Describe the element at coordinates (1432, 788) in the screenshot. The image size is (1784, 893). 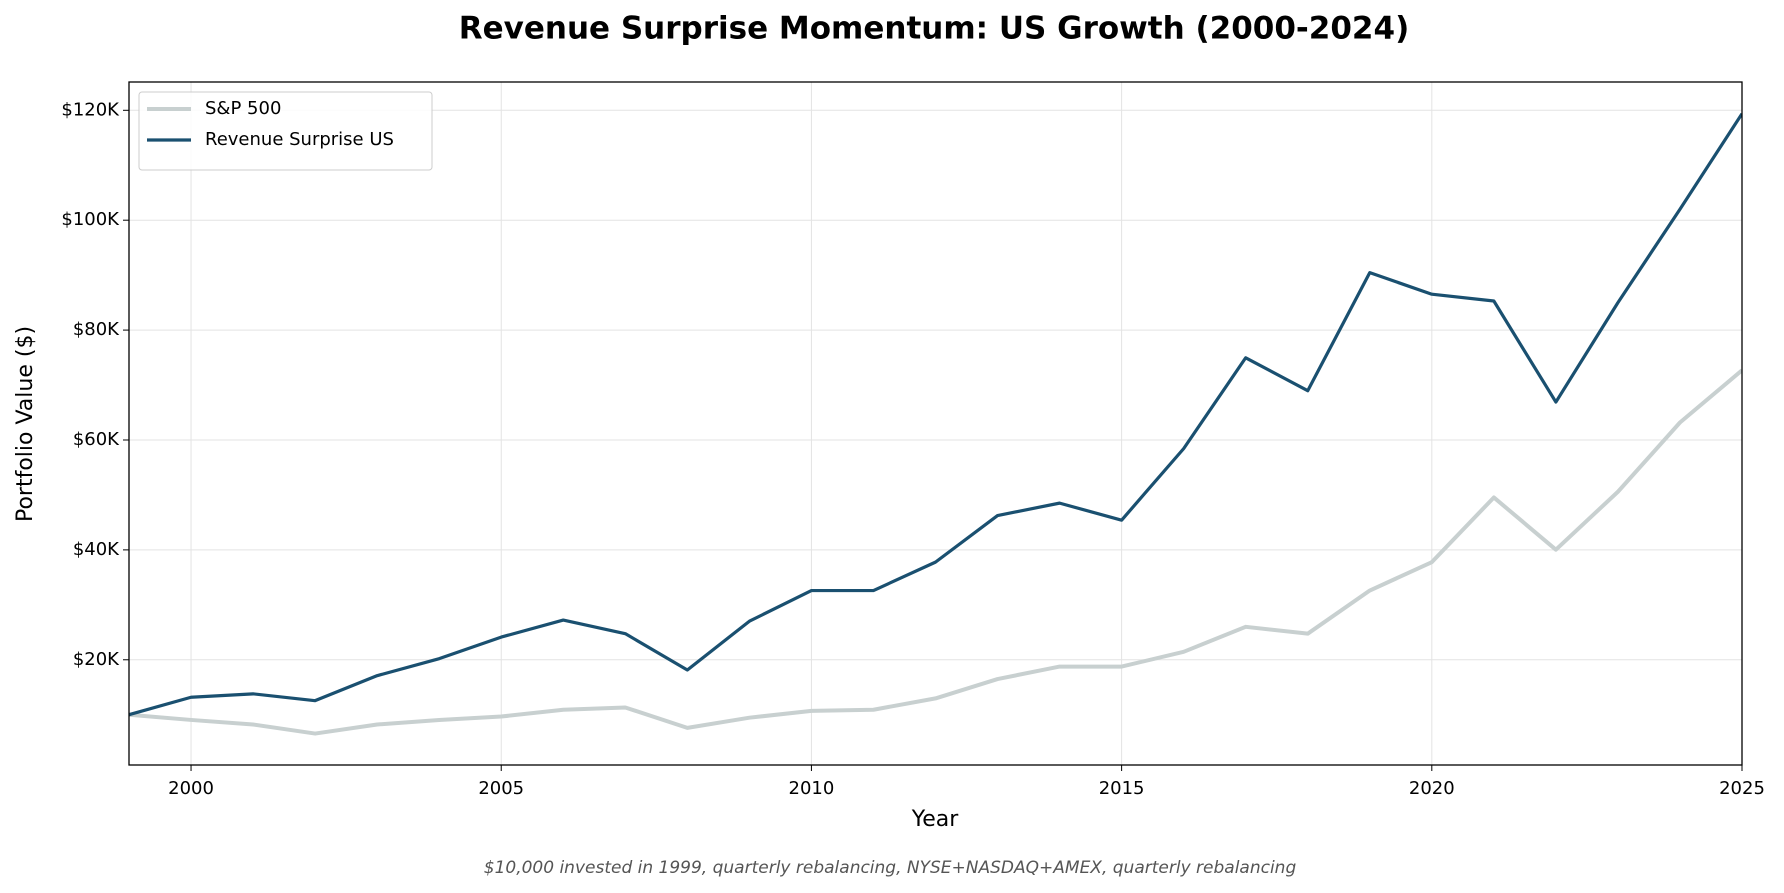
I see `x-tick-label: 2020` at that location.